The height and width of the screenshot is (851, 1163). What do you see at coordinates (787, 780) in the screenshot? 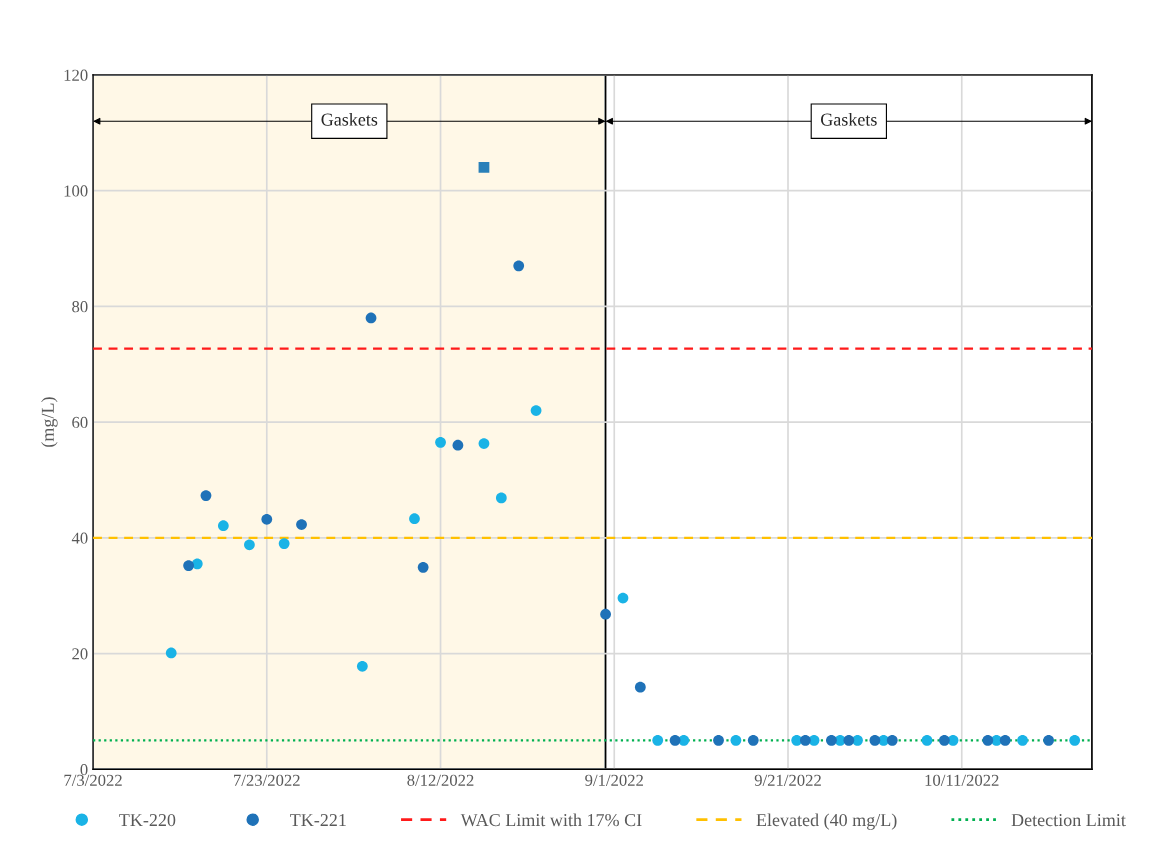
I see `x-tick-label: 9/21/2022` at bounding box center [787, 780].